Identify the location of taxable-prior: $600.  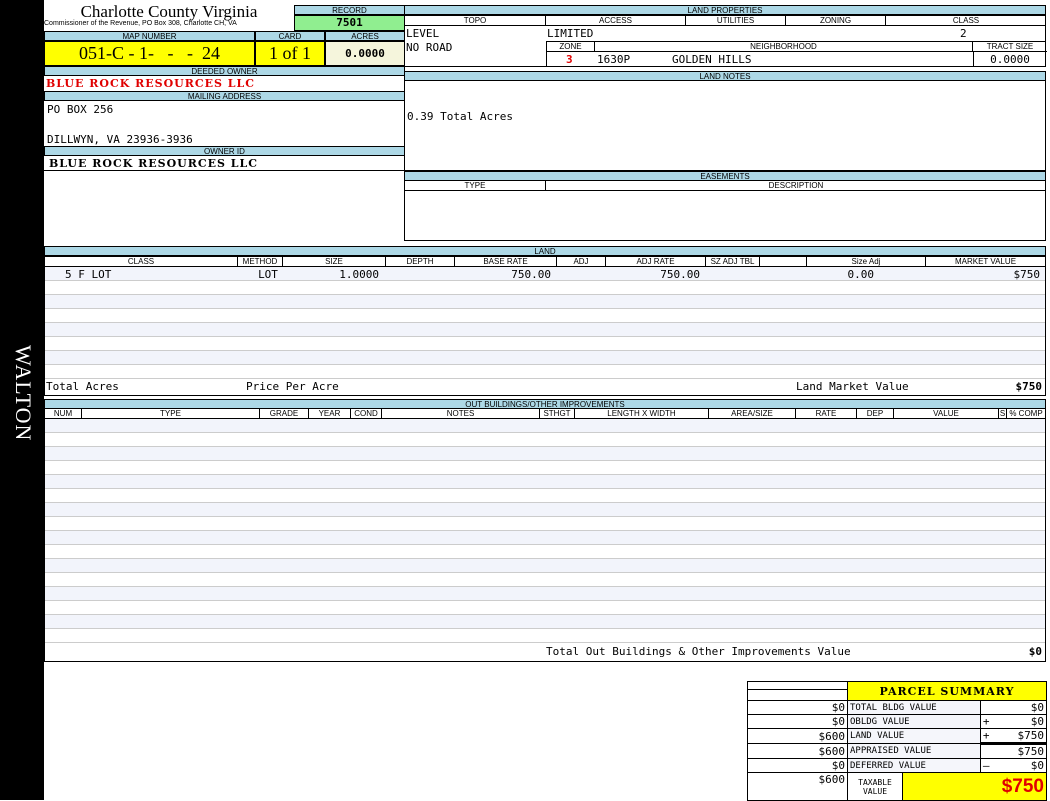
(797, 786).